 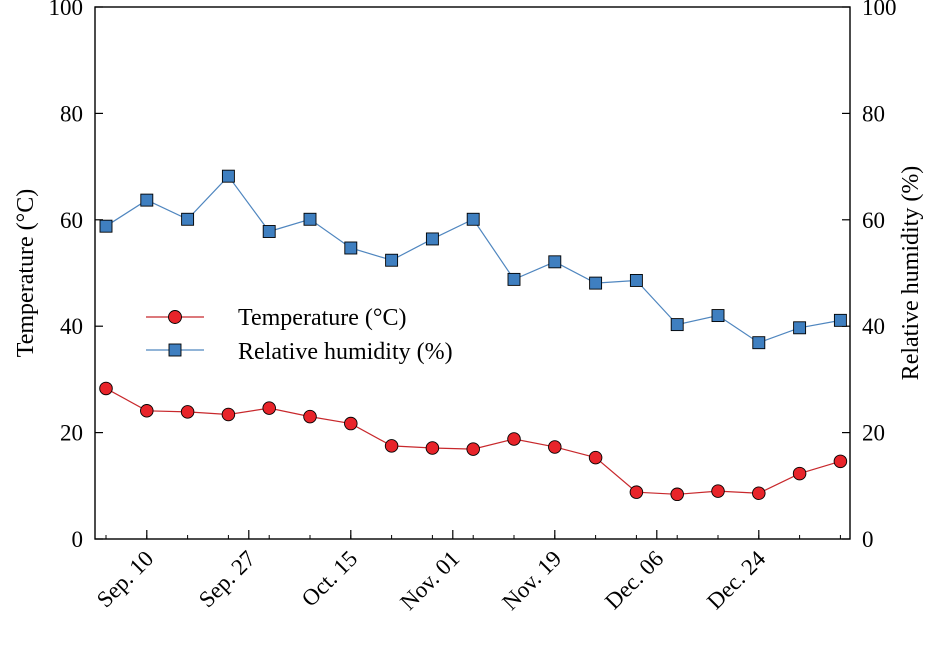 What do you see at coordinates (26, 273) in the screenshot?
I see `left-axis-title: Temperature (°C)` at bounding box center [26, 273].